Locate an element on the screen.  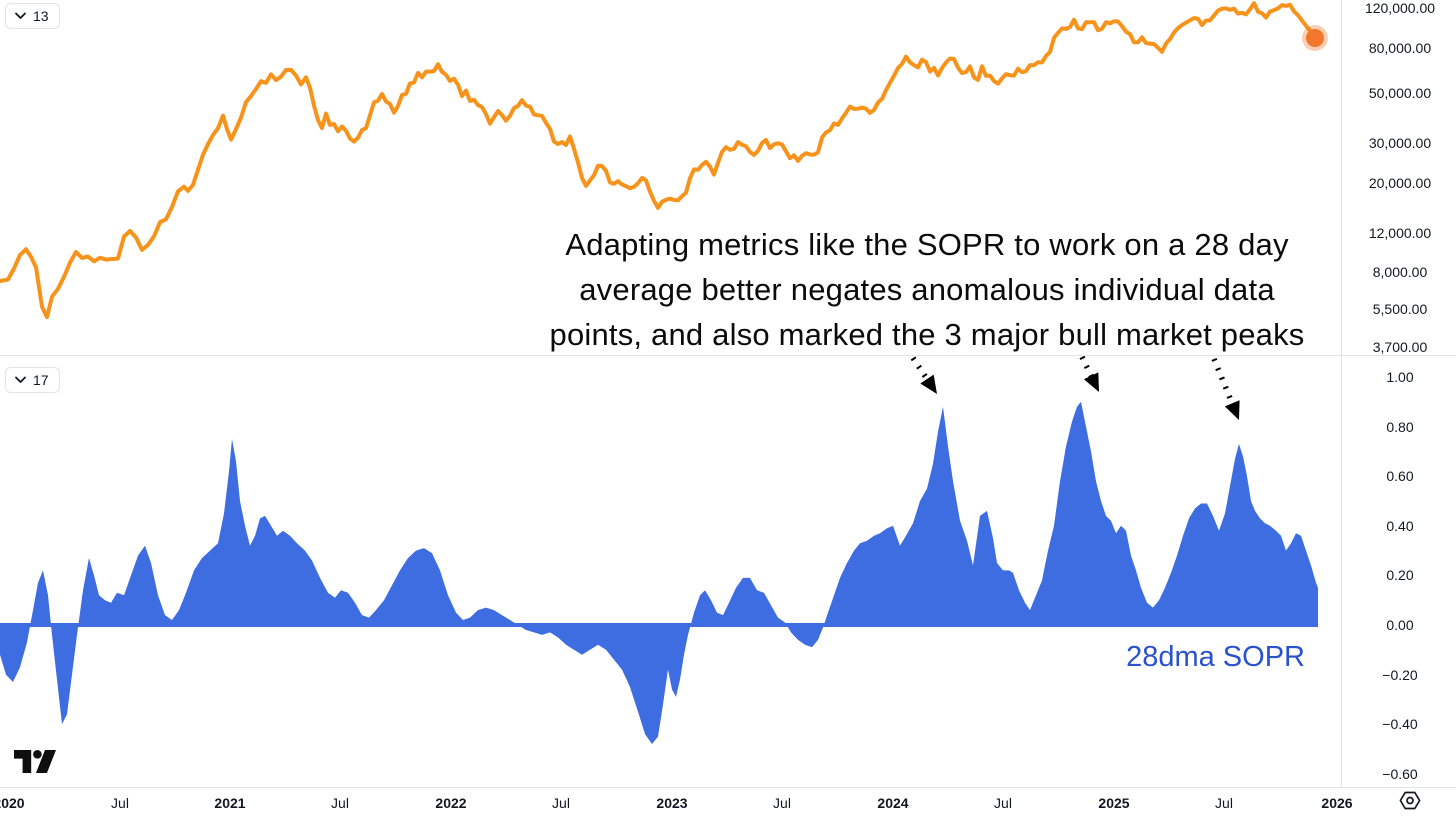
sopr-pane-badge-count: 17 is located at coordinates (41, 380).